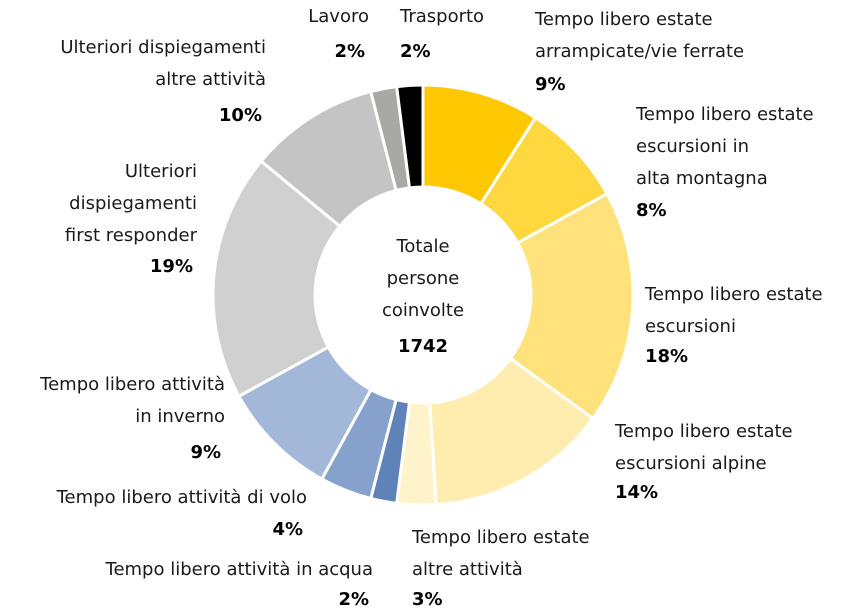 This screenshot has height=613, width=856. I want to click on value-label: 14%, so click(636, 492).